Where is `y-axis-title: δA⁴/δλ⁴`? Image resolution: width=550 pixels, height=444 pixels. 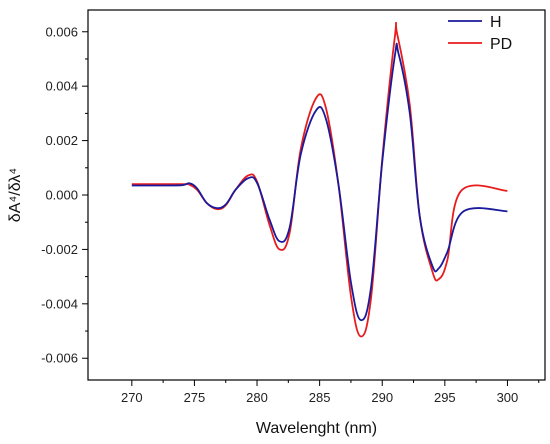 y-axis-title: δA⁴/δλ⁴ is located at coordinates (15, 195).